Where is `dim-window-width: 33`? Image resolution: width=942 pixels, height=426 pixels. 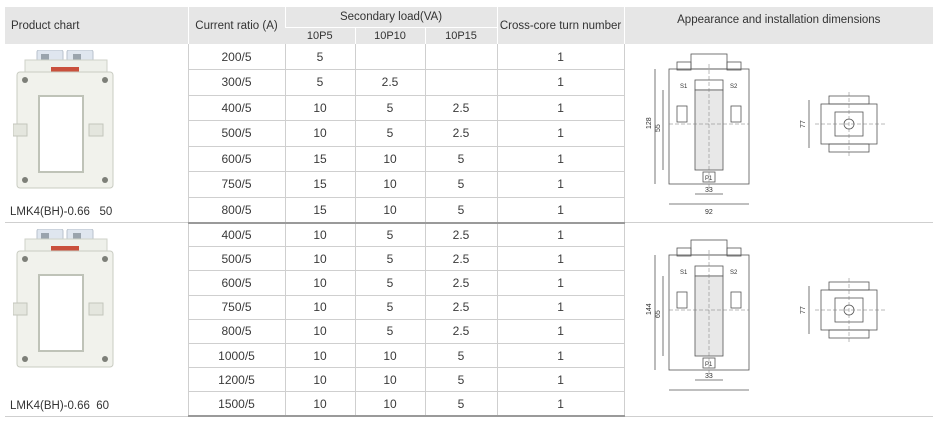
dim-window-width: 33 is located at coordinates (709, 190).